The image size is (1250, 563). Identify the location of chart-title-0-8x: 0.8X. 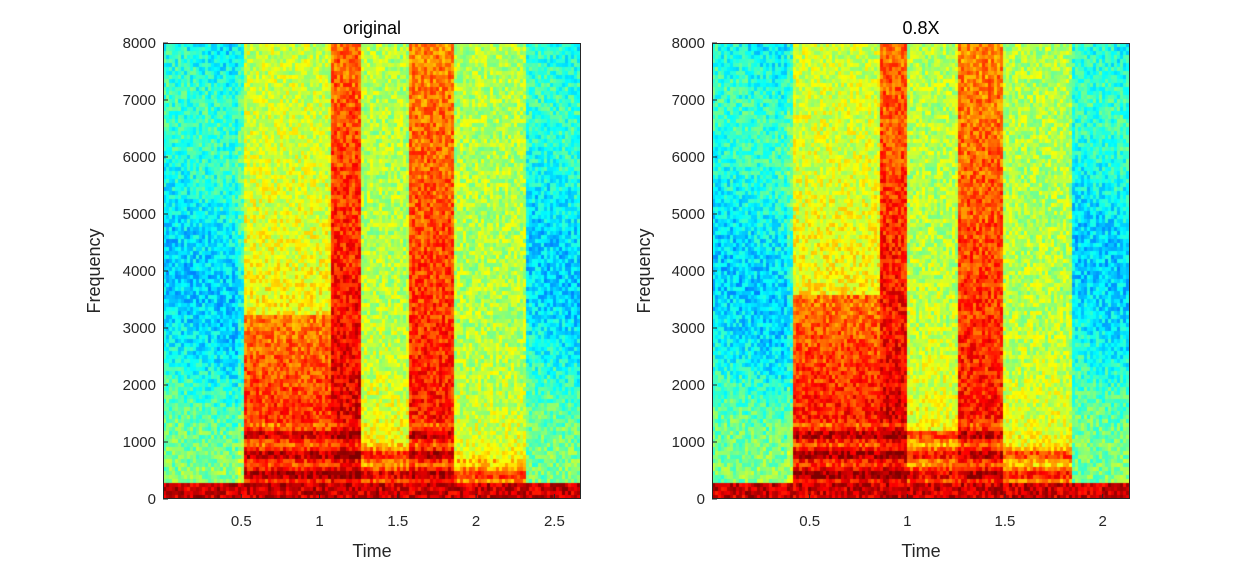
(920, 28).